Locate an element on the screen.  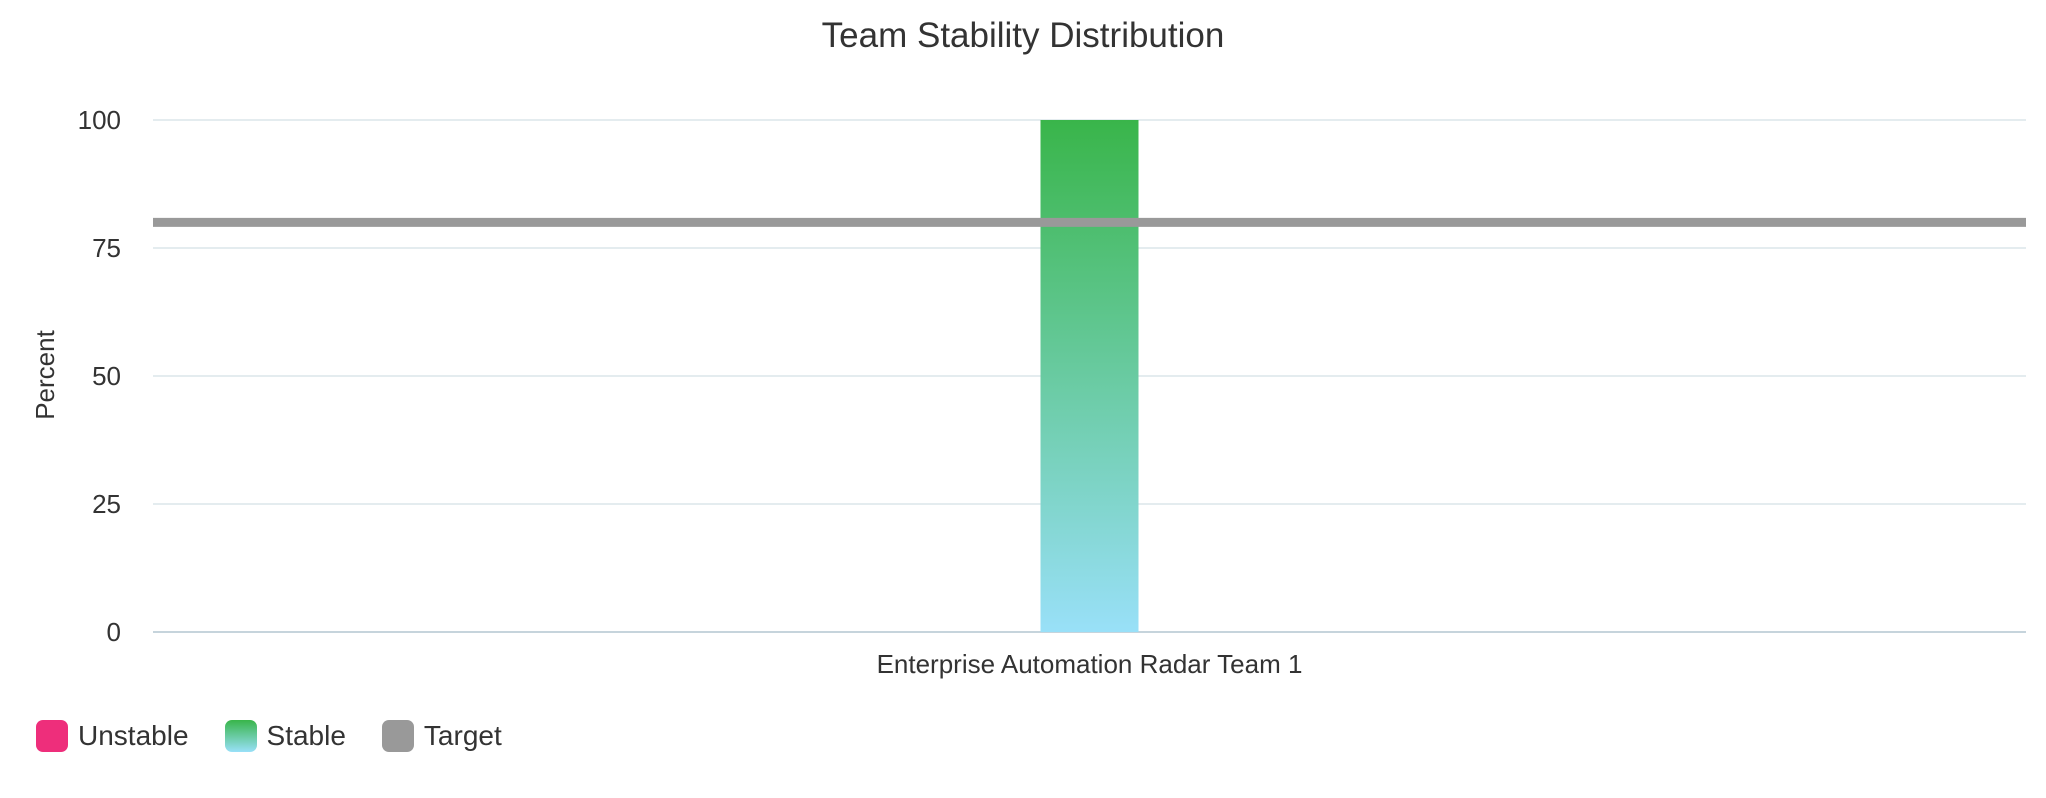
bars is located at coordinates (1089, 376).